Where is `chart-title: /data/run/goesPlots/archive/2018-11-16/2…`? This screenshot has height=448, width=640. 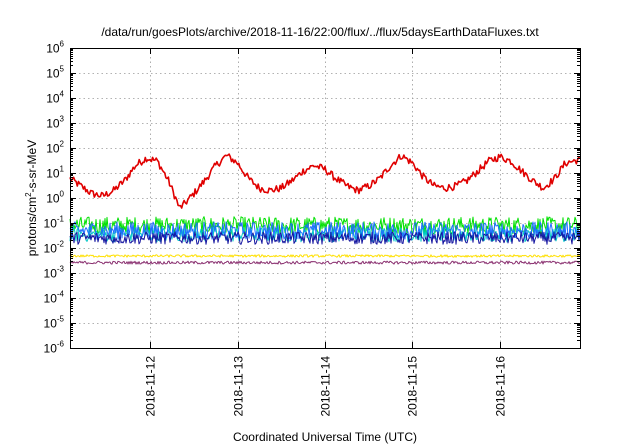 chart-title: /data/run/goesPlots/archive/2018-11-16/2… is located at coordinates (320, 32).